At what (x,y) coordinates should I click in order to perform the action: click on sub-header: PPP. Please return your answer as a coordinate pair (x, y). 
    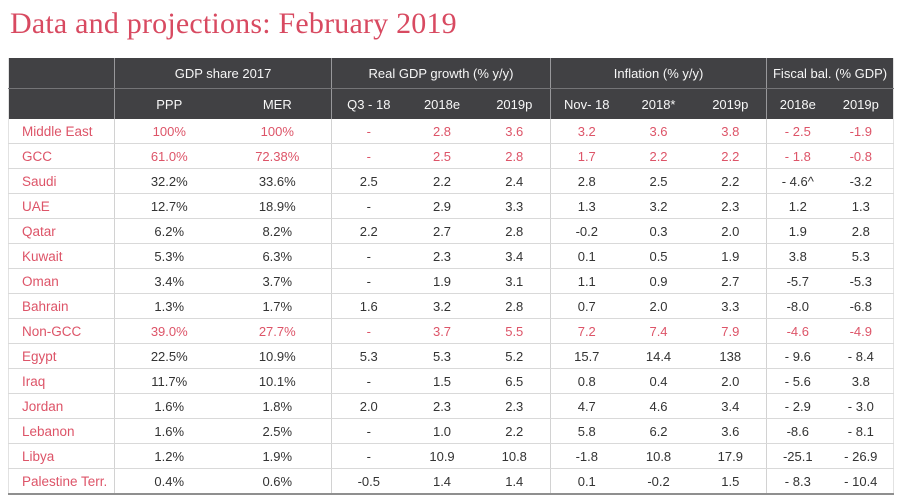
    Looking at the image, I should click on (169, 103).